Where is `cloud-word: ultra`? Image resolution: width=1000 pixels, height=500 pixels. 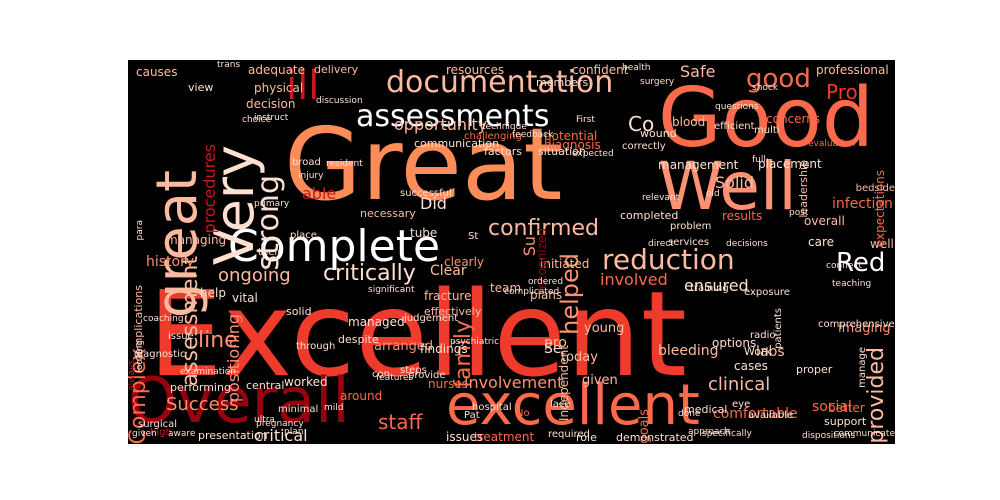
cloud-word: ultra is located at coordinates (264, 420).